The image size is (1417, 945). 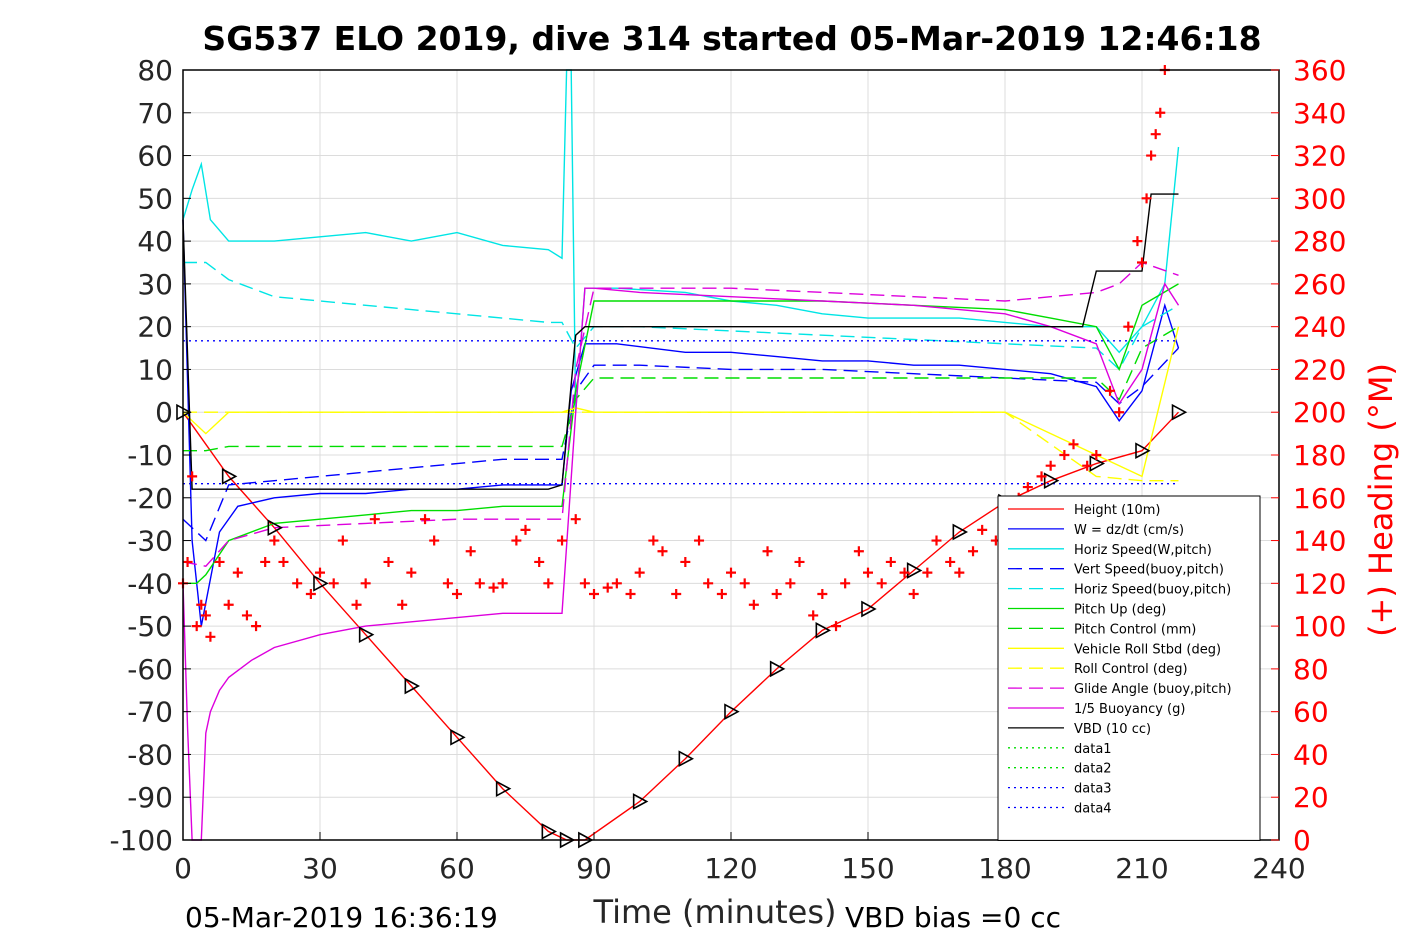 I want to click on legend-entry: Height (10m), so click(x=1117, y=510).